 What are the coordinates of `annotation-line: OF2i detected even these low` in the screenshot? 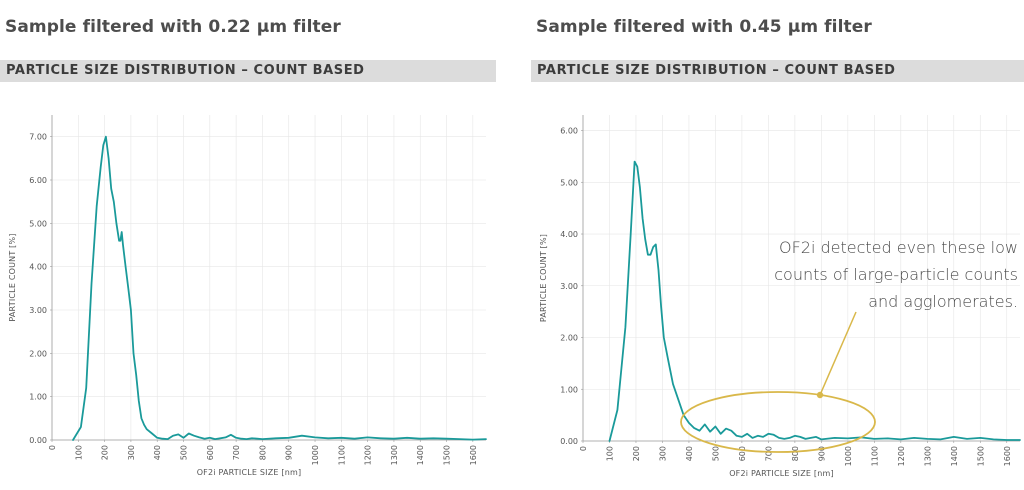 It's located at (898, 247).